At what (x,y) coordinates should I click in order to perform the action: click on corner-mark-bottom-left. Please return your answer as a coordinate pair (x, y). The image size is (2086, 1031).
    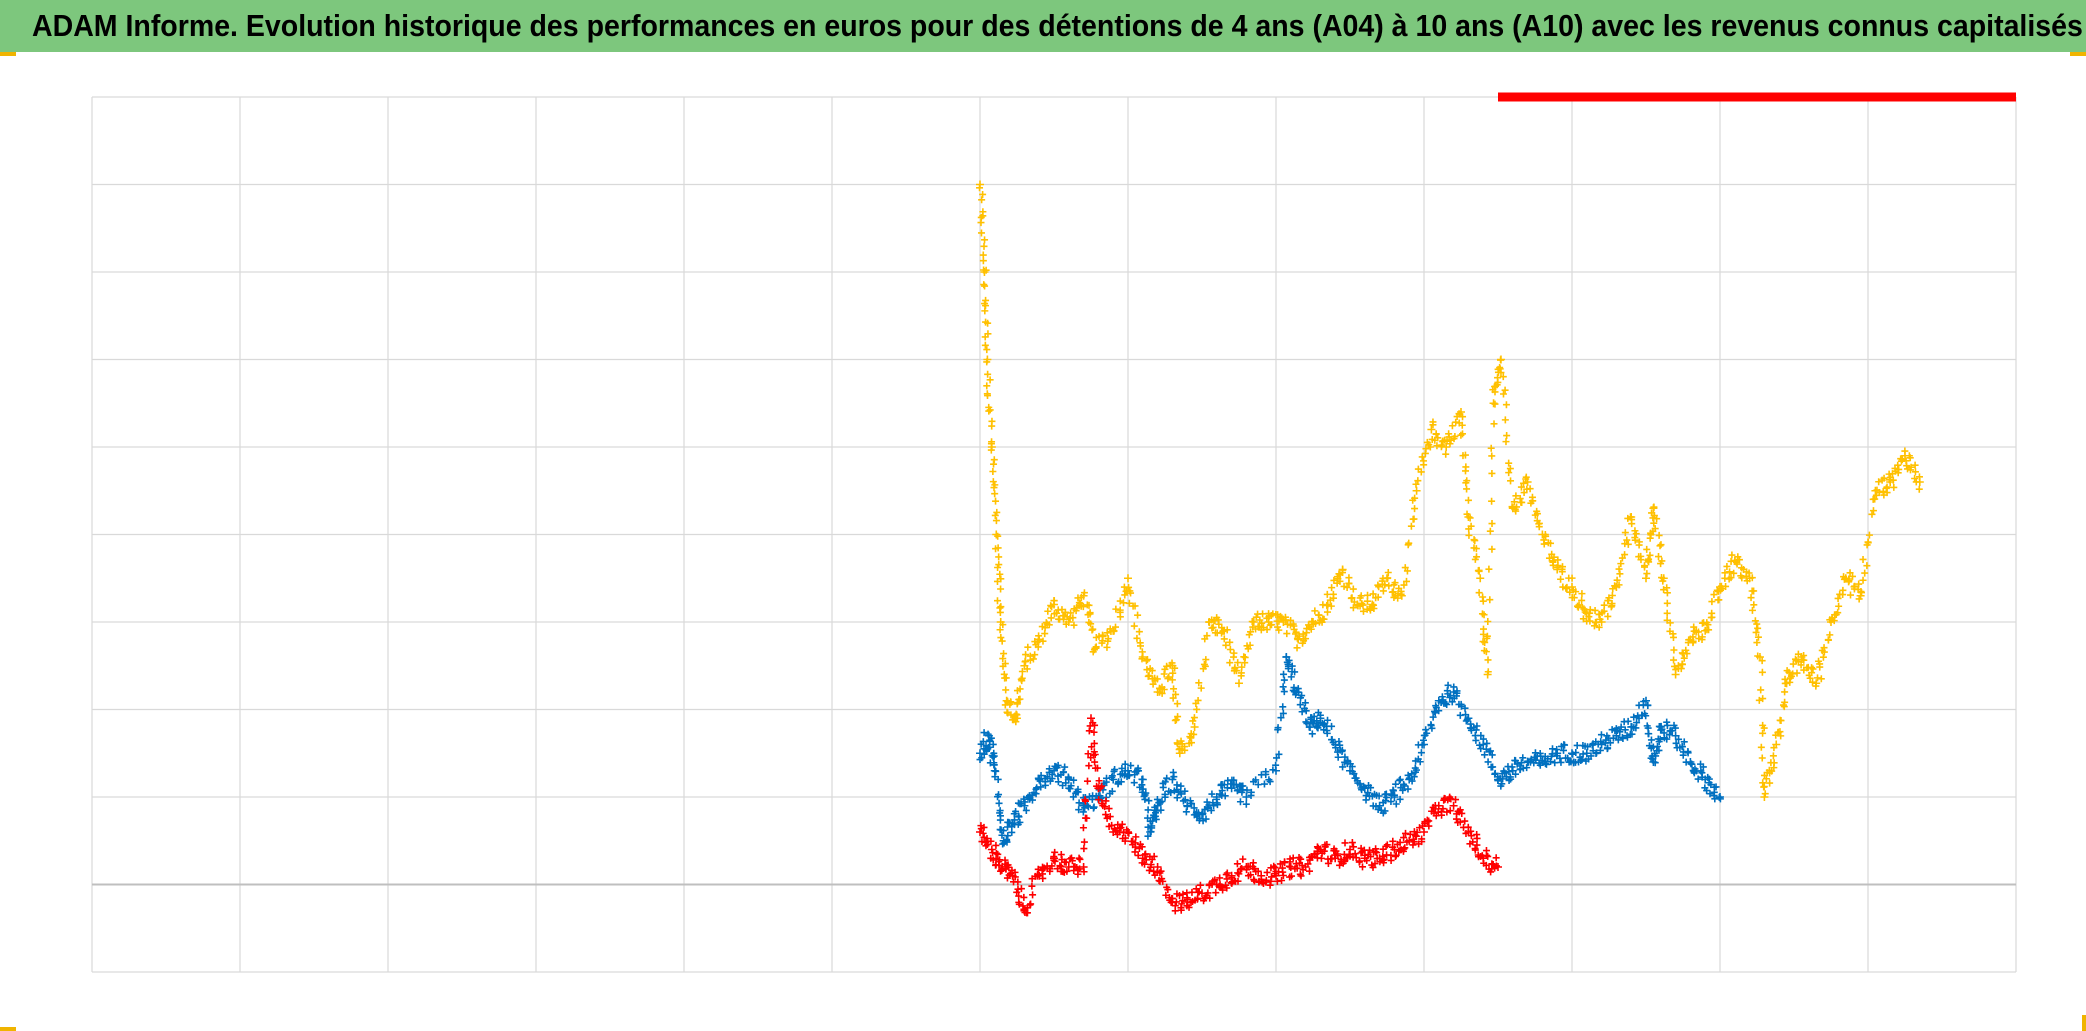
    Looking at the image, I should click on (8, 1029).